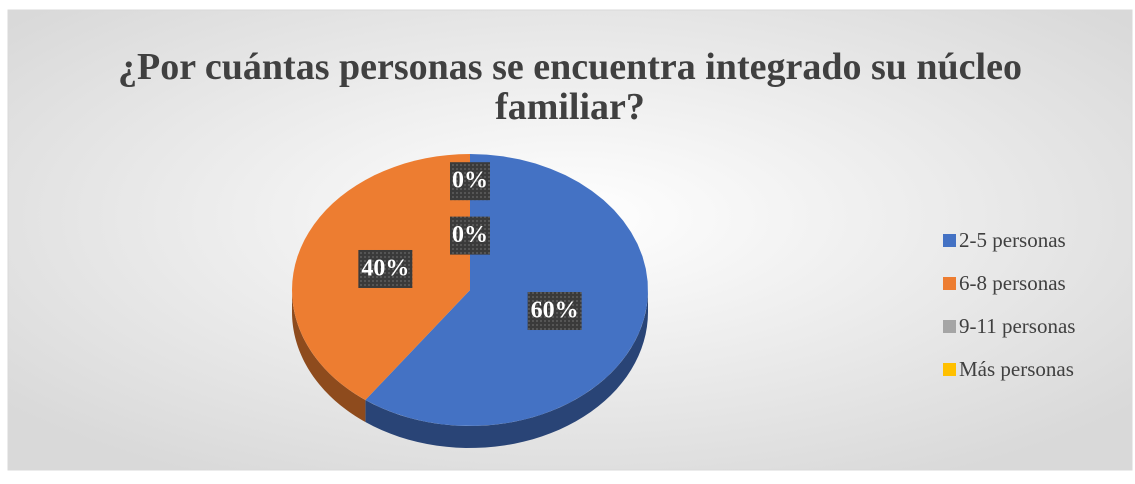  I want to click on data-label: 40%, so click(385, 268).